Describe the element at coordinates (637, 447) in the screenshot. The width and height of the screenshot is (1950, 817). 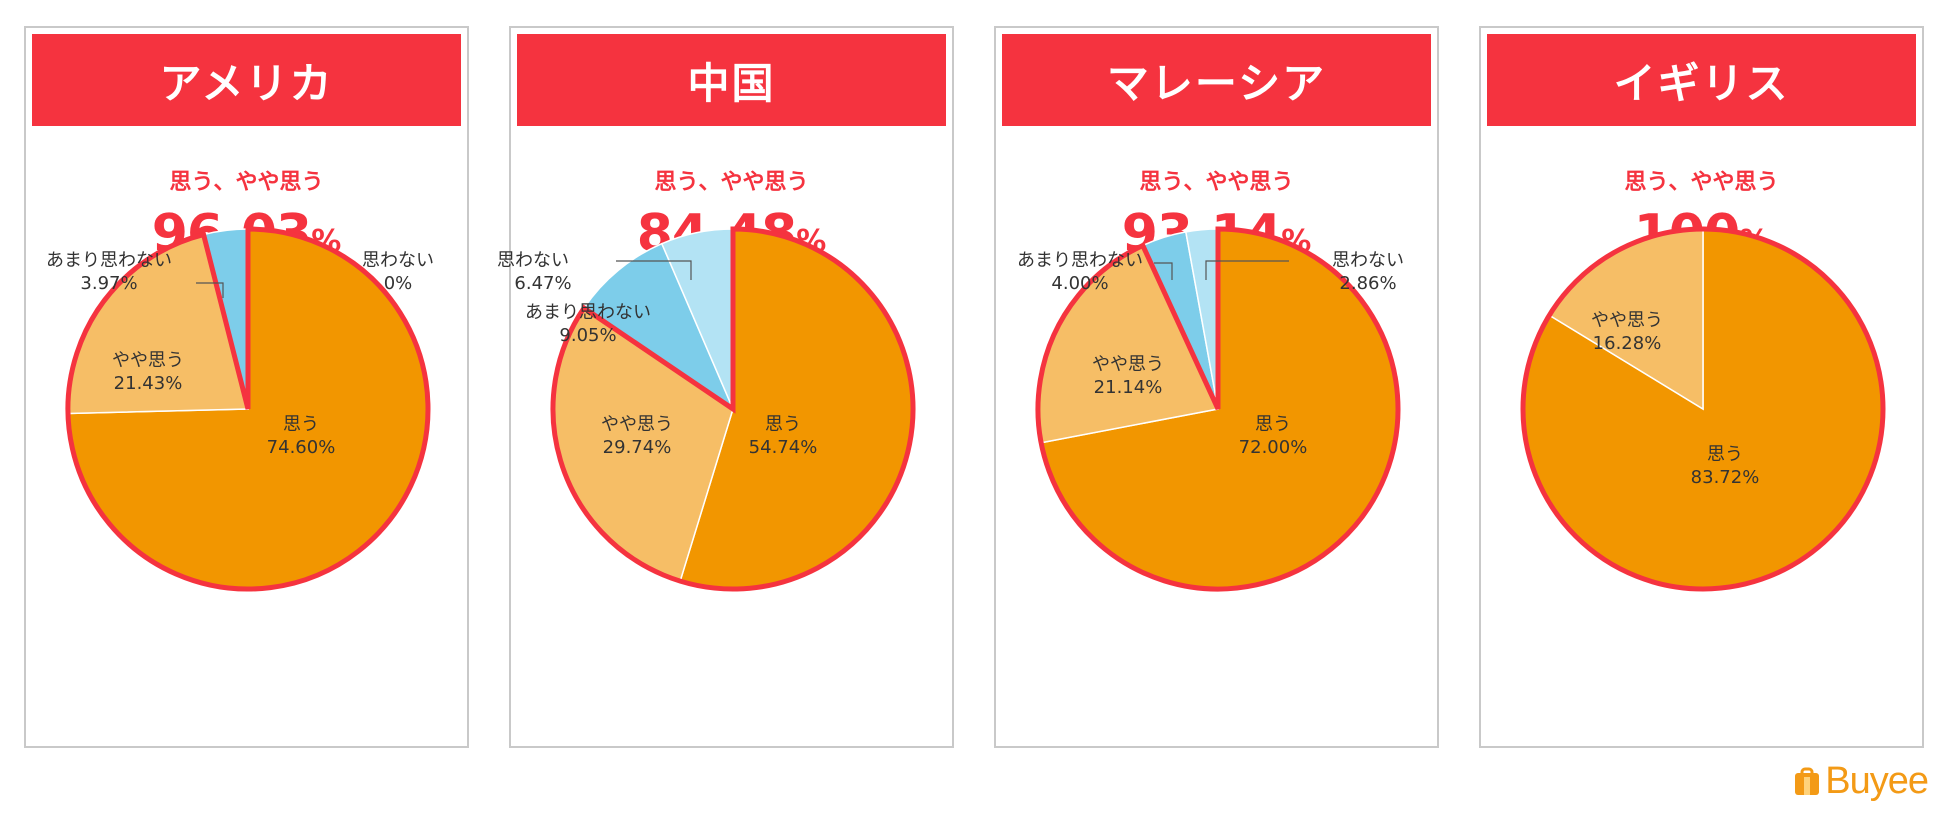
I see `slice-label-value: 29.74%` at that location.